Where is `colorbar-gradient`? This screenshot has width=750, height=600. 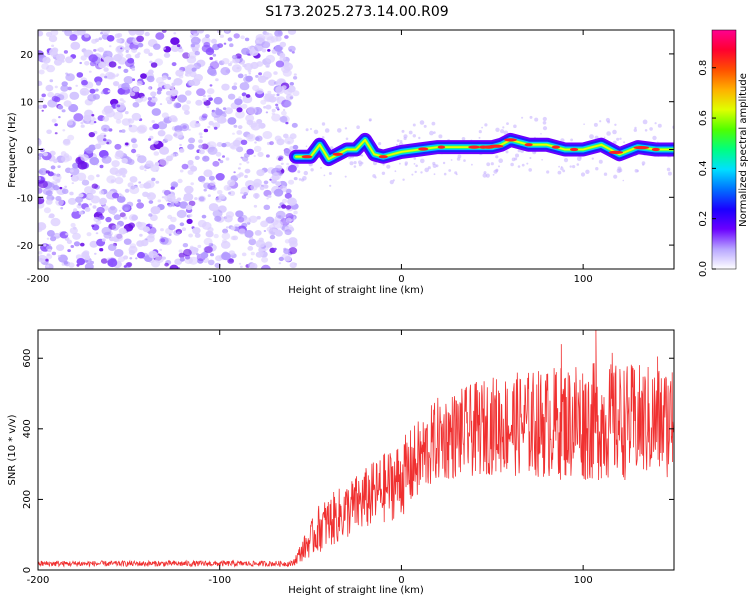
colorbar-gradient is located at coordinates (724, 149).